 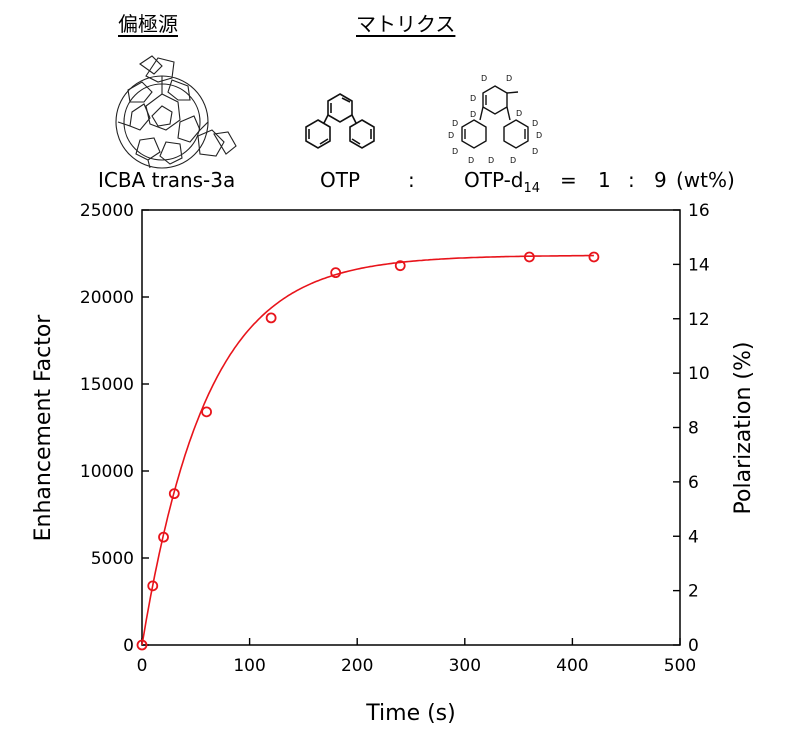 I want to click on x-tick-label: 500, so click(x=680, y=666).